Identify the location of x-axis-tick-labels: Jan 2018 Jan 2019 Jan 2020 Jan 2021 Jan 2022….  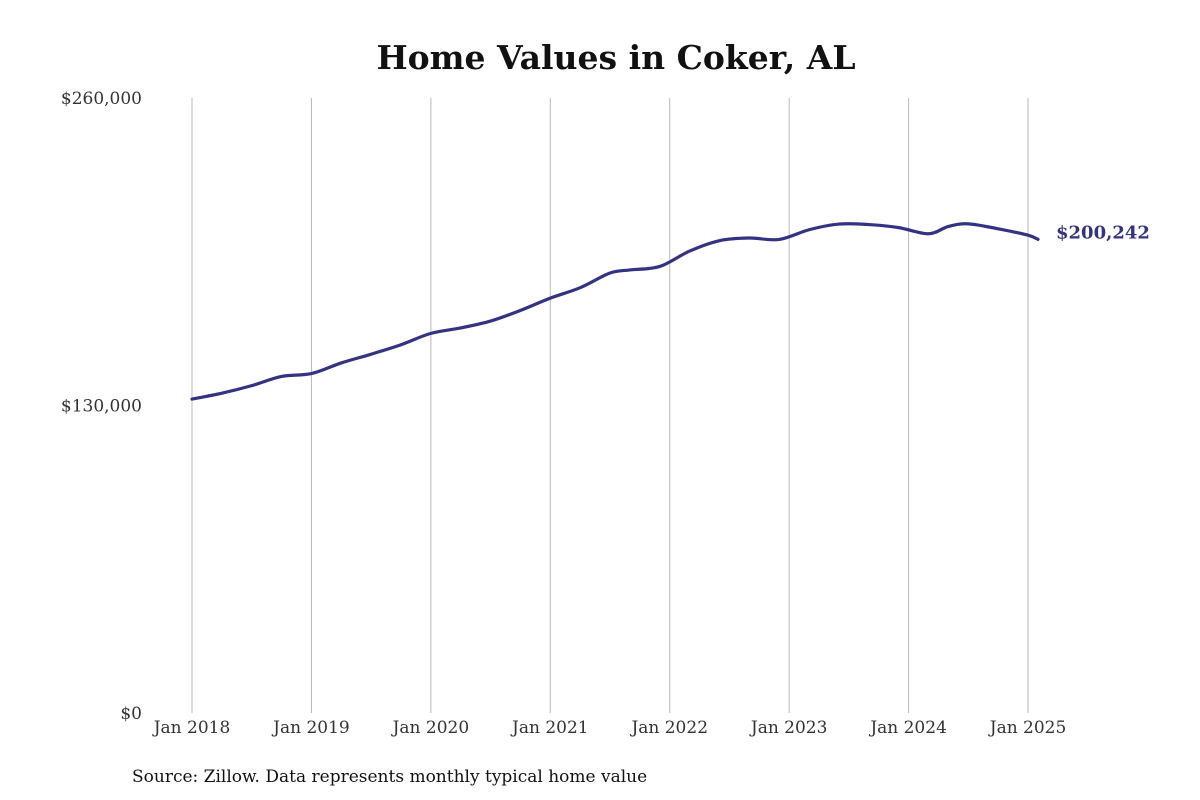
(609, 728).